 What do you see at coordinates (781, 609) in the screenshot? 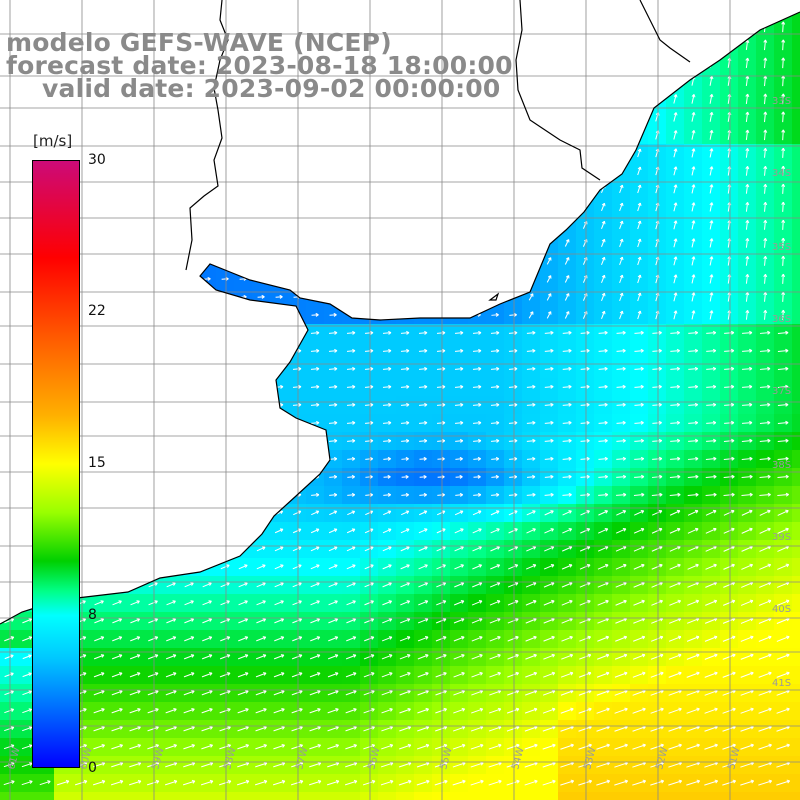
I see `lat-label: 40S` at bounding box center [781, 609].